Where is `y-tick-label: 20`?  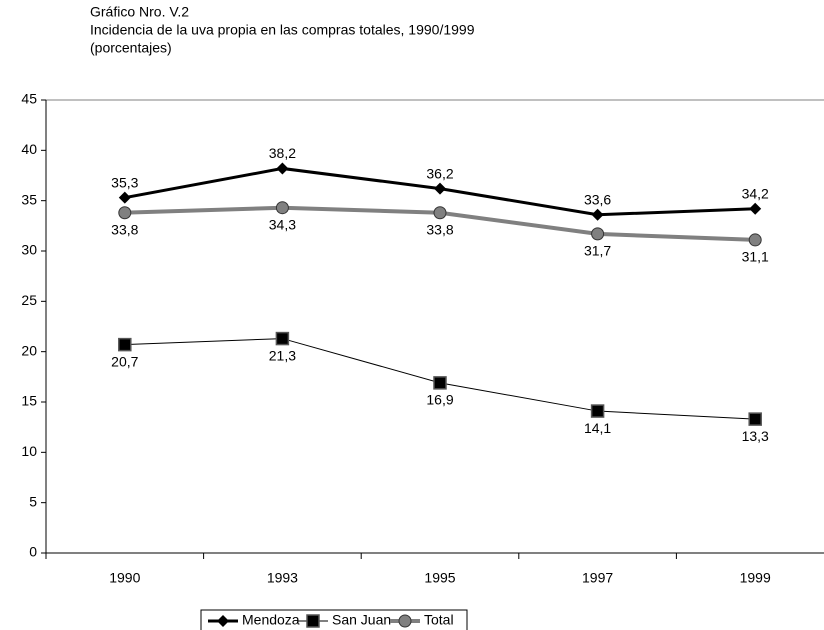 y-tick-label: 20 is located at coordinates (29, 350).